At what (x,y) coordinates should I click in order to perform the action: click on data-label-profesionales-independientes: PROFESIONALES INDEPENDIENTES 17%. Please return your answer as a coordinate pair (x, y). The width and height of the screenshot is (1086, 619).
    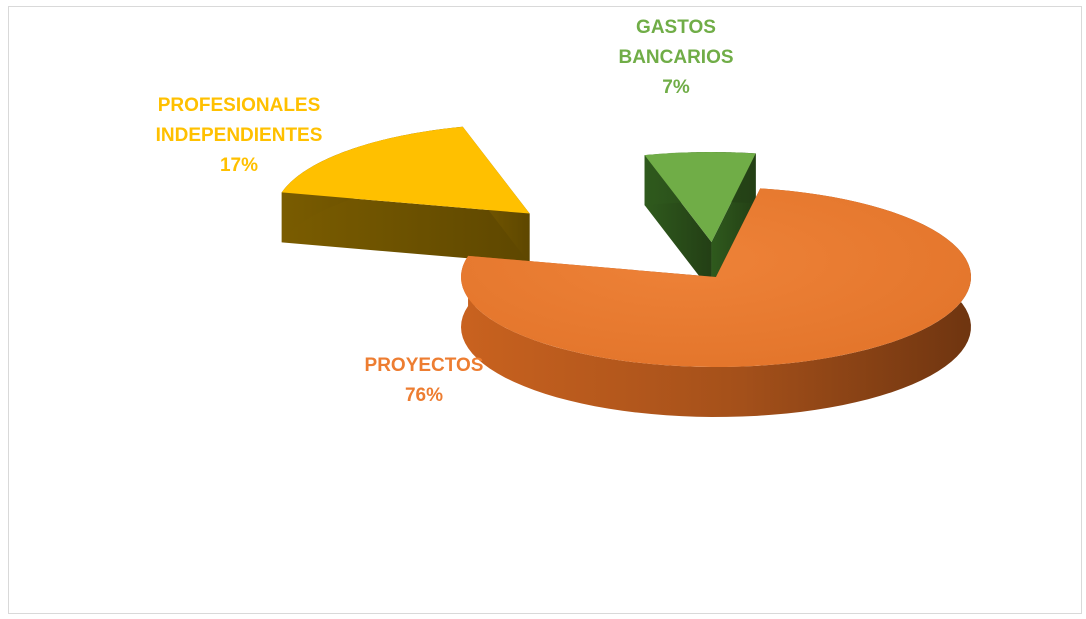
    Looking at the image, I should click on (239, 135).